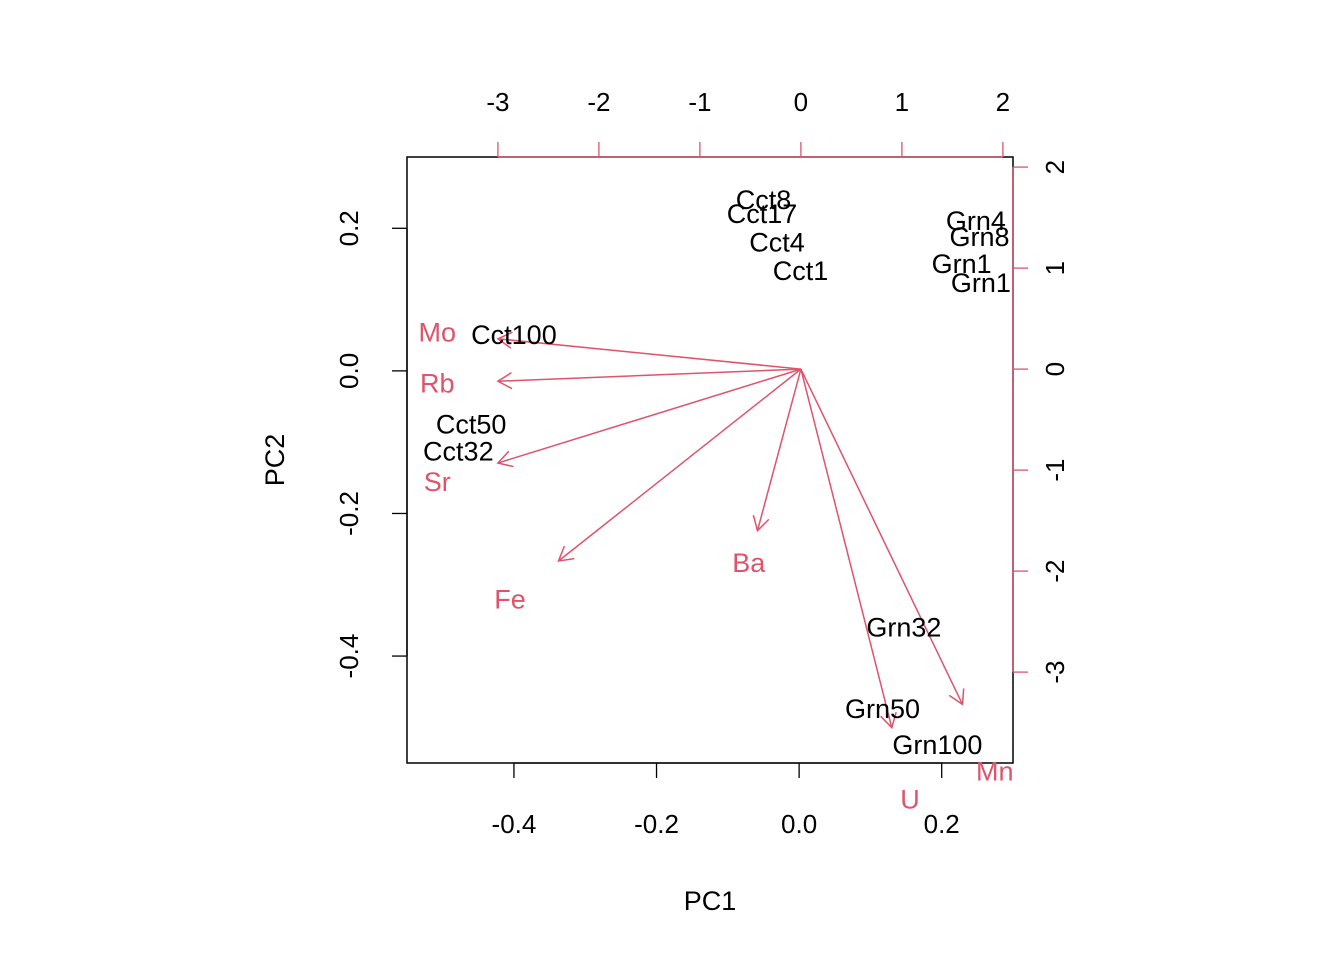 Image resolution: width=1344 pixels, height=960 pixels. Describe the element at coordinates (699, 102) in the screenshot. I see `top-tick-label: -1` at that location.